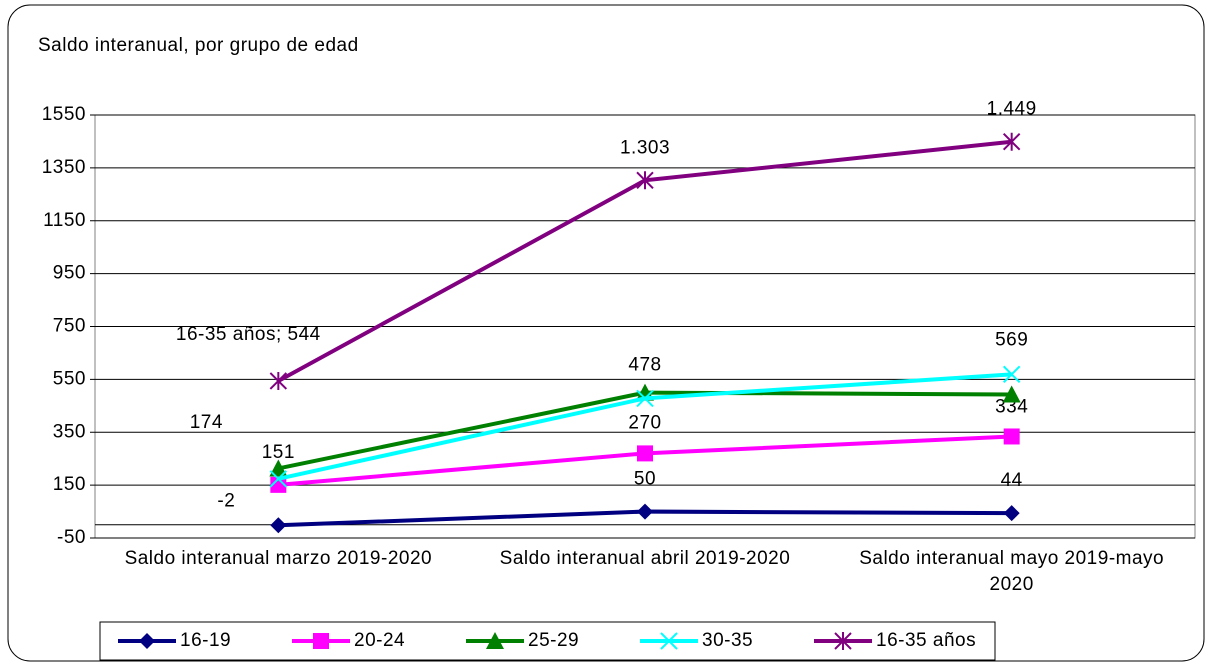  Describe the element at coordinates (553, 640) in the screenshot. I see `legend-label: 25-29` at that location.